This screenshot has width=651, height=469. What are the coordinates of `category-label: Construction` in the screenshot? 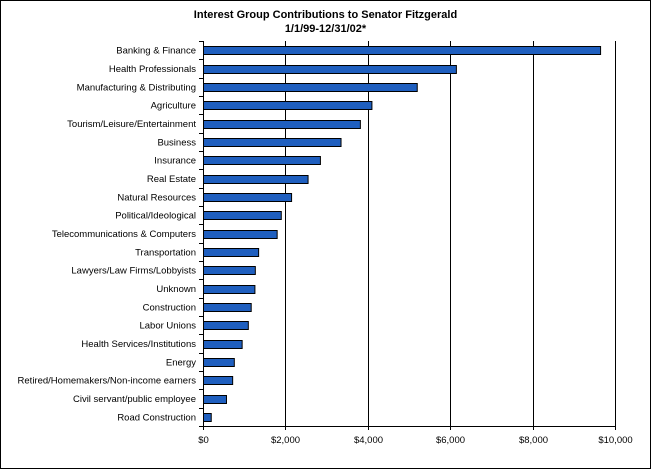 It's located at (169, 307).